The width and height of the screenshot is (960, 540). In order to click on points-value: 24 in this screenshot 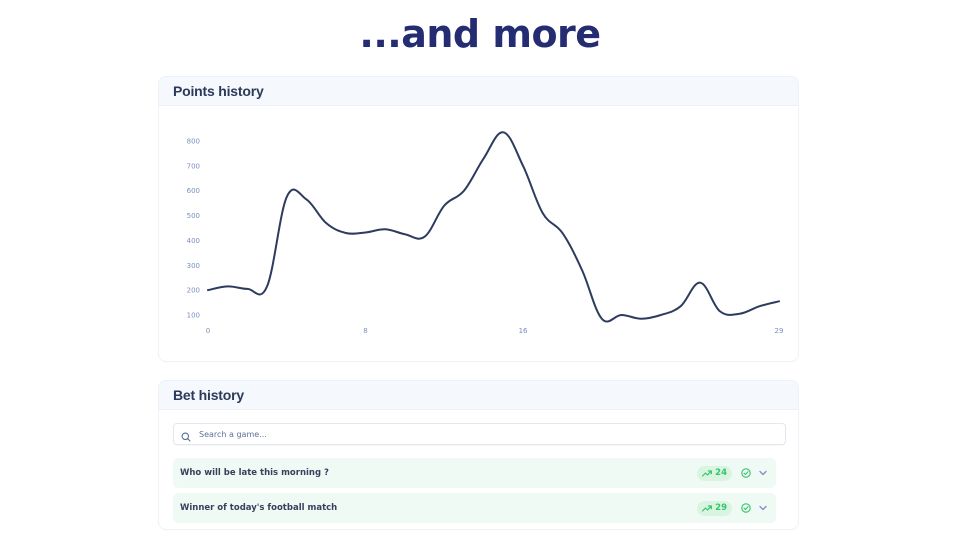, I will do `click(721, 473)`.